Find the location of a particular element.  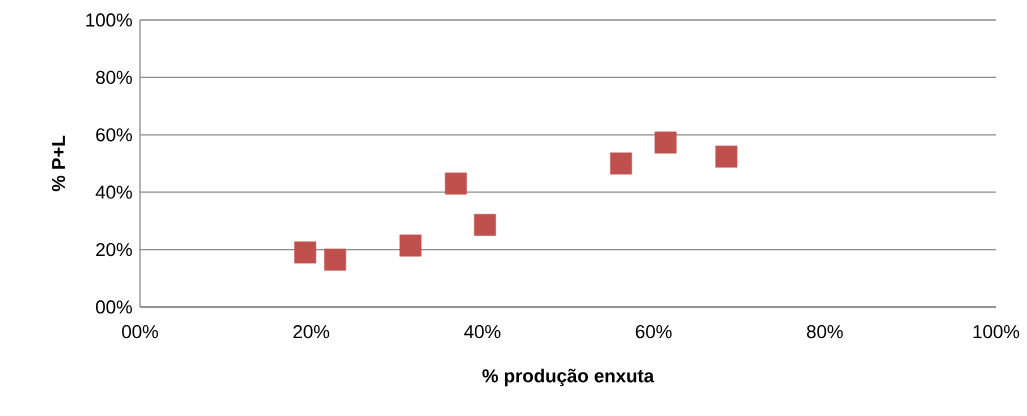

y-tick-label: 20% is located at coordinates (114, 249).